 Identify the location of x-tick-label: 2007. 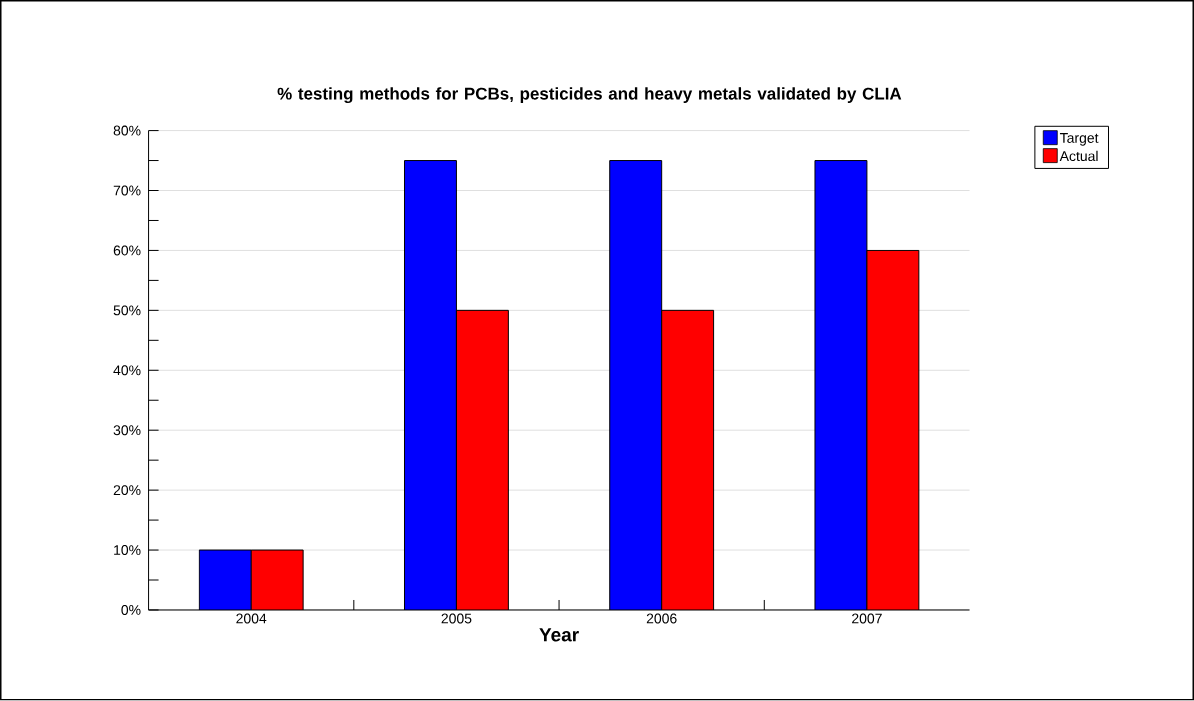
(867, 618).